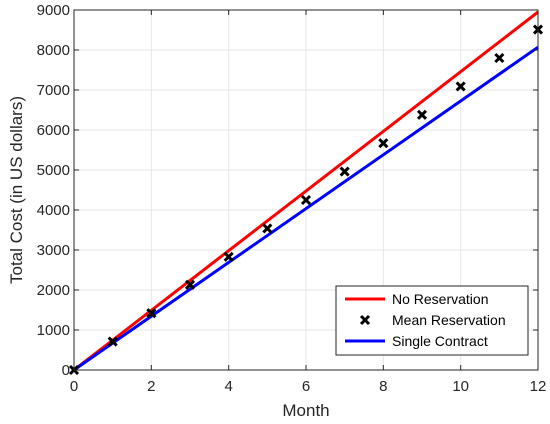 The height and width of the screenshot is (424, 550). I want to click on x-tick-label: 6, so click(306, 386).